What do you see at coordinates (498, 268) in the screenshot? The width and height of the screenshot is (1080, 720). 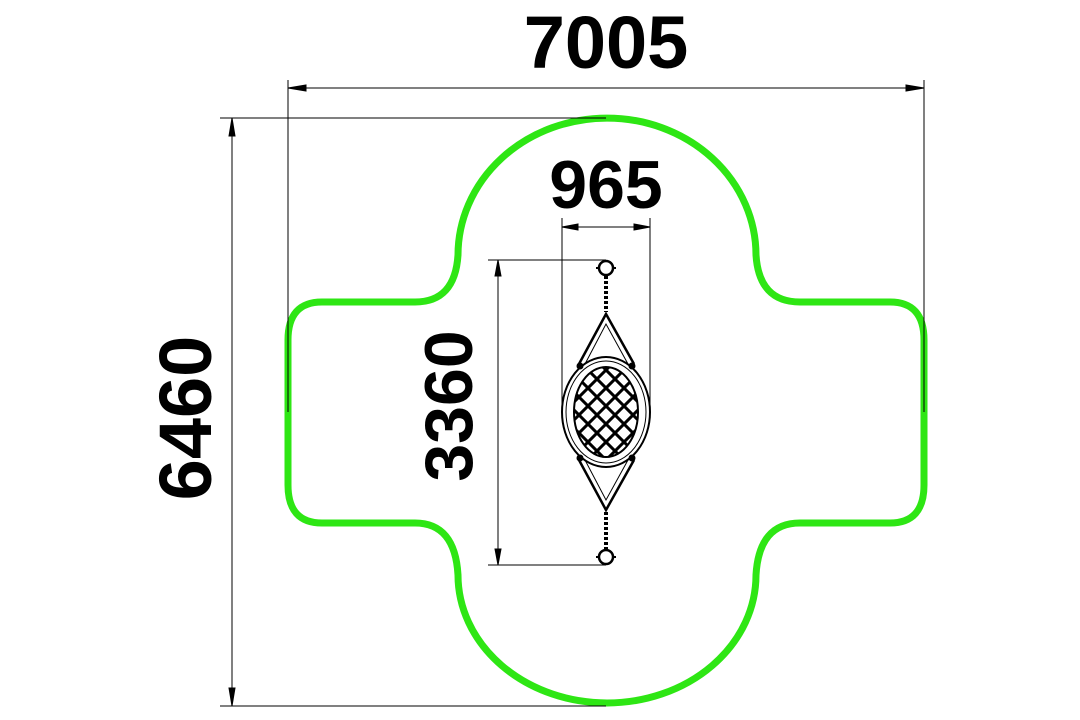 I see `seat-length-arrow-top` at bounding box center [498, 268].